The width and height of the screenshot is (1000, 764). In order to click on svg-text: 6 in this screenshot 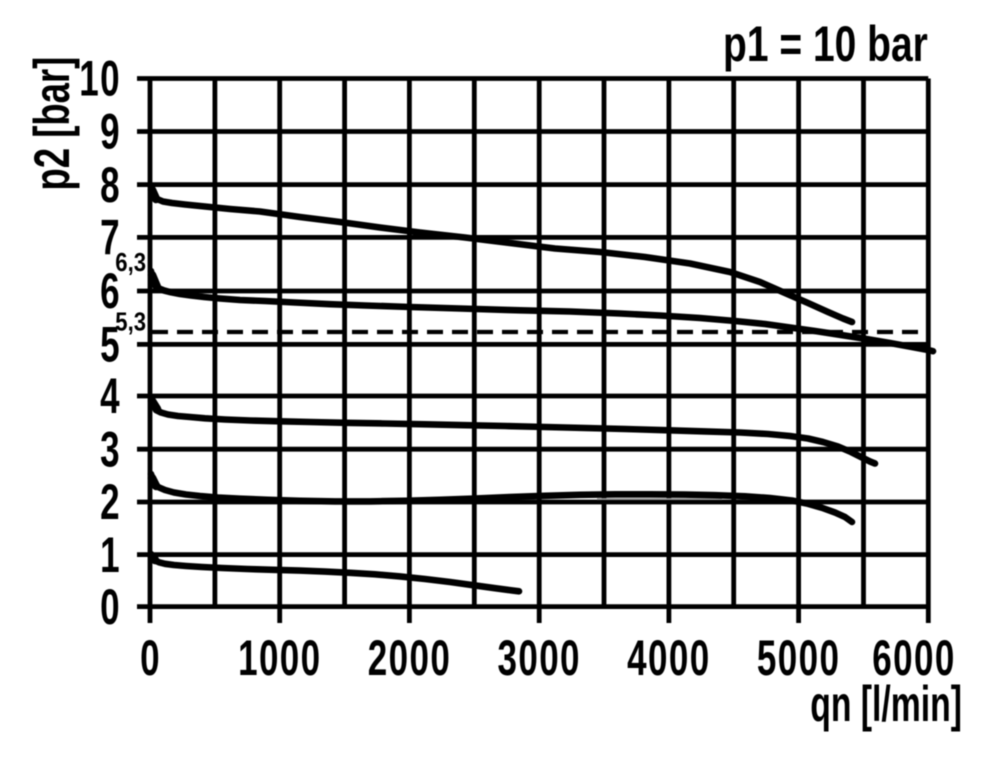, I will do `click(110, 292)`.